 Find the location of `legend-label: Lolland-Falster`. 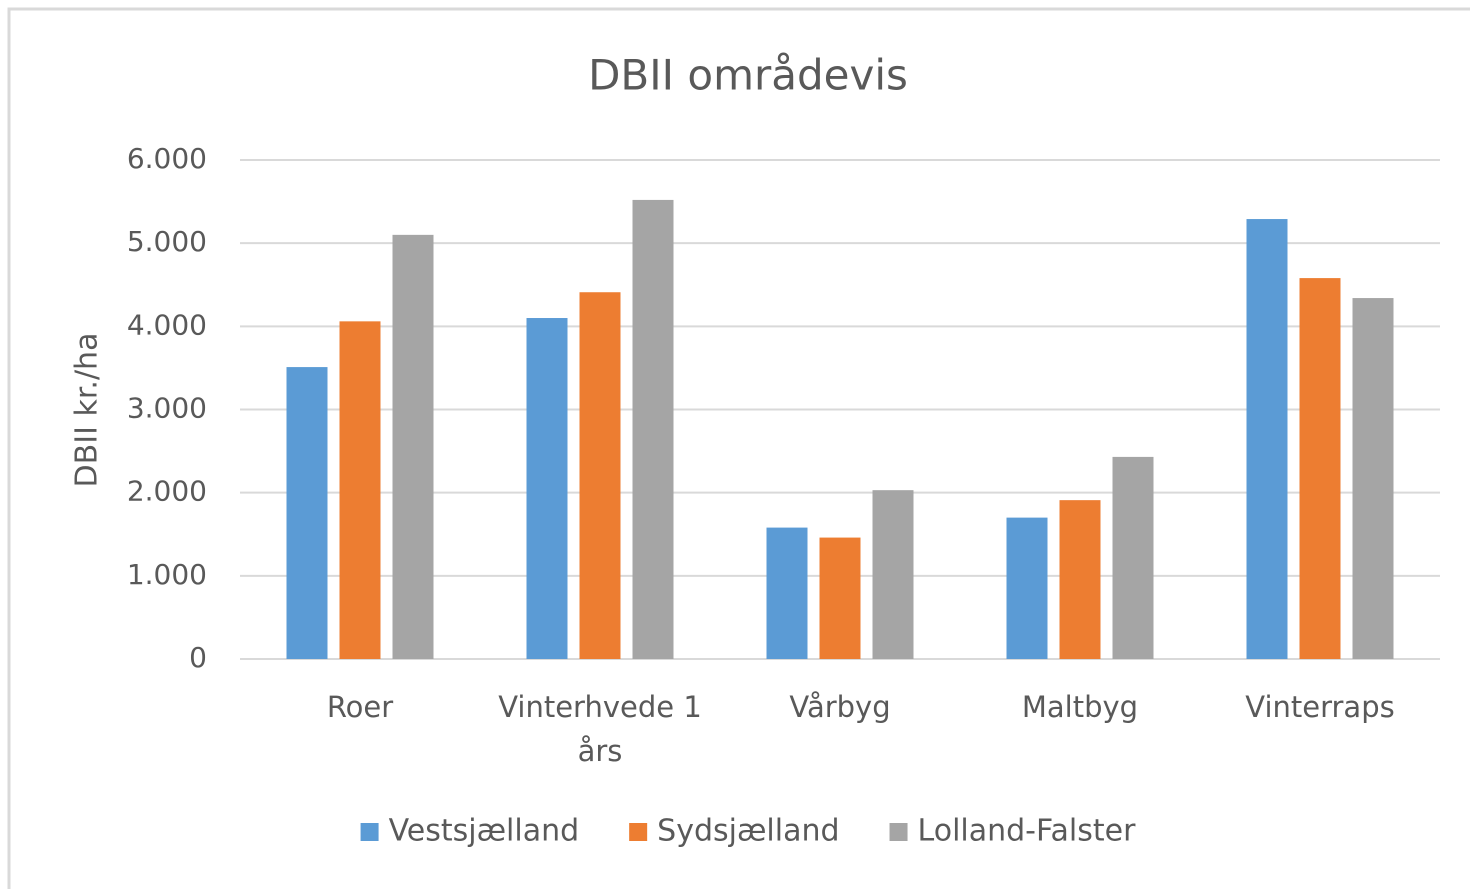

legend-label: Lolland-Falster is located at coordinates (1027, 831).